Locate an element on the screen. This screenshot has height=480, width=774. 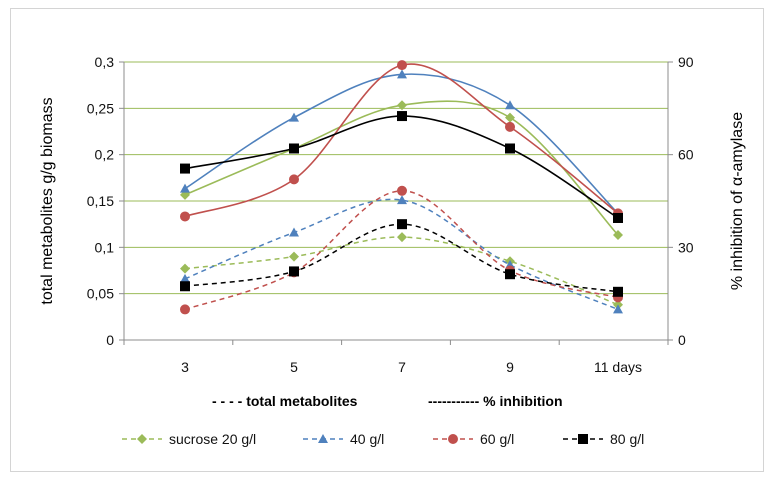
y-left-tick-label: 0,3 is located at coordinates (105, 62).